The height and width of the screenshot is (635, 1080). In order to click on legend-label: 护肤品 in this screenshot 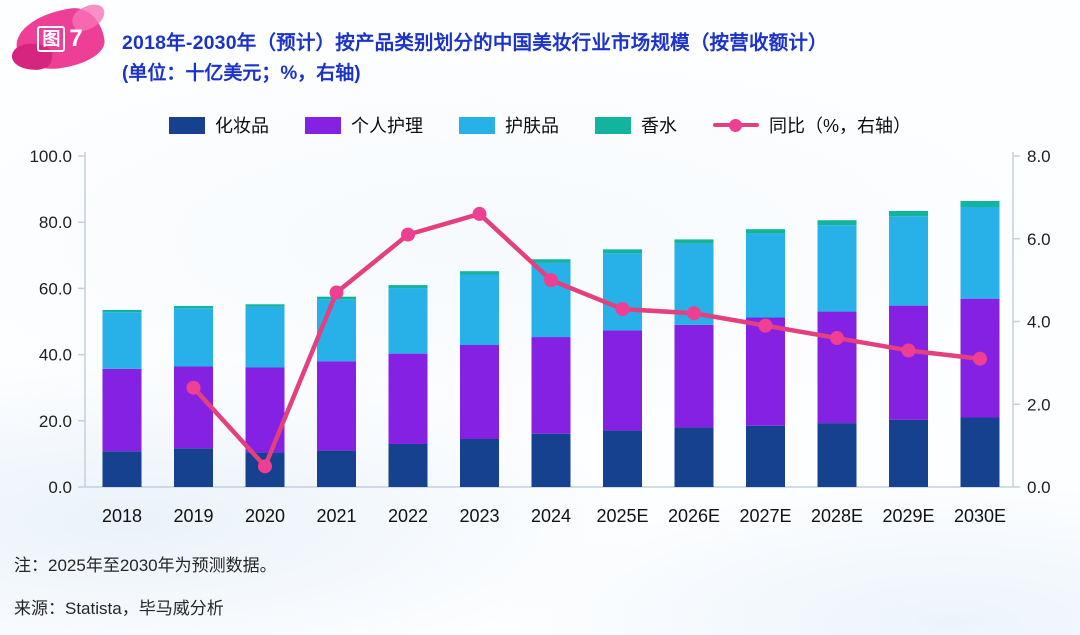, I will do `click(531, 126)`.